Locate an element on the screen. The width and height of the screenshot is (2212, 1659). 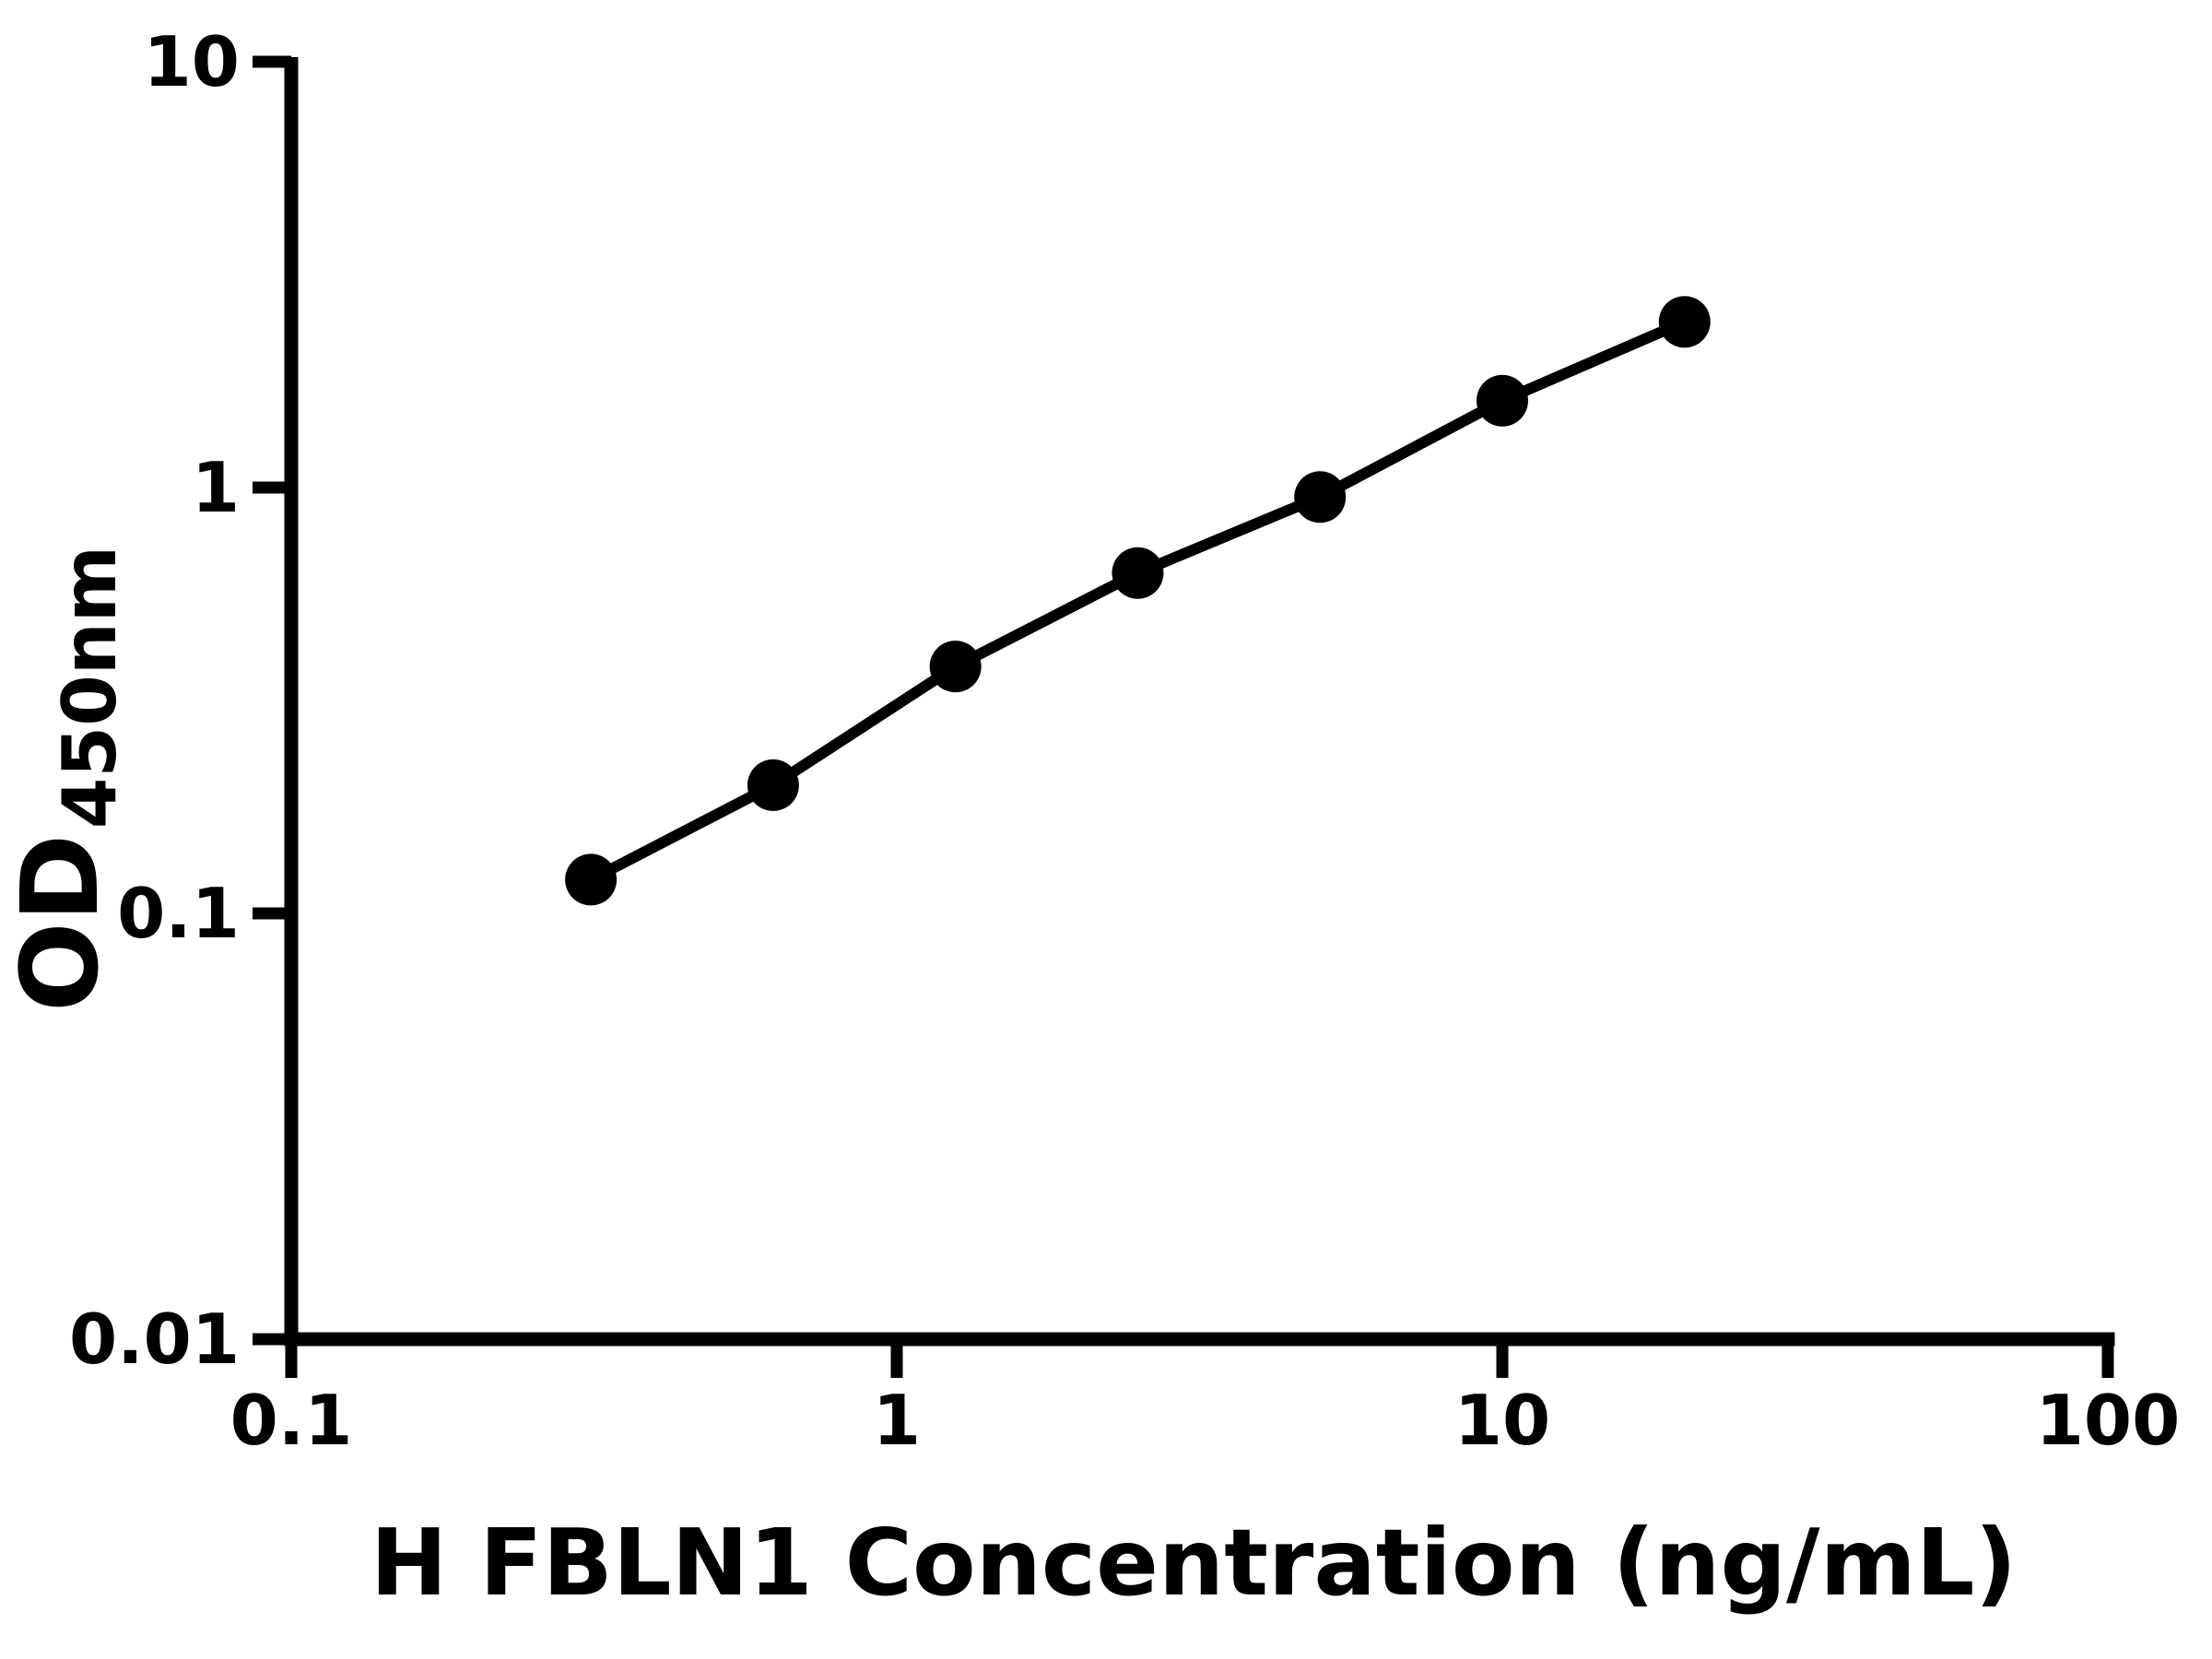
x-axis-title: H FBLN1 Concentration (ng/mL) is located at coordinates (1194, 1563).